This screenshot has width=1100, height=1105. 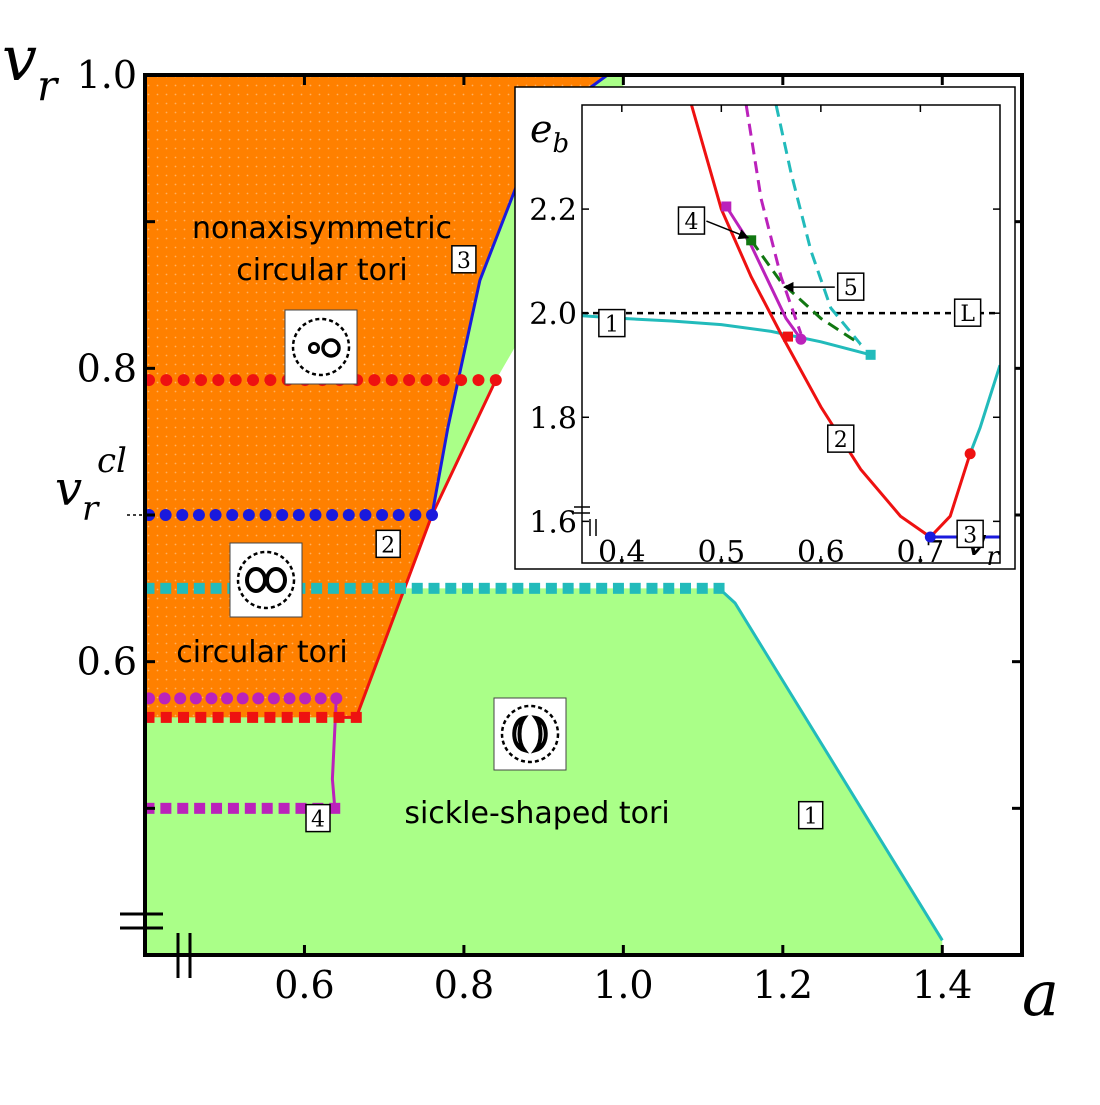 I want to click on main-series-label-1: 1, so click(x=810, y=815).